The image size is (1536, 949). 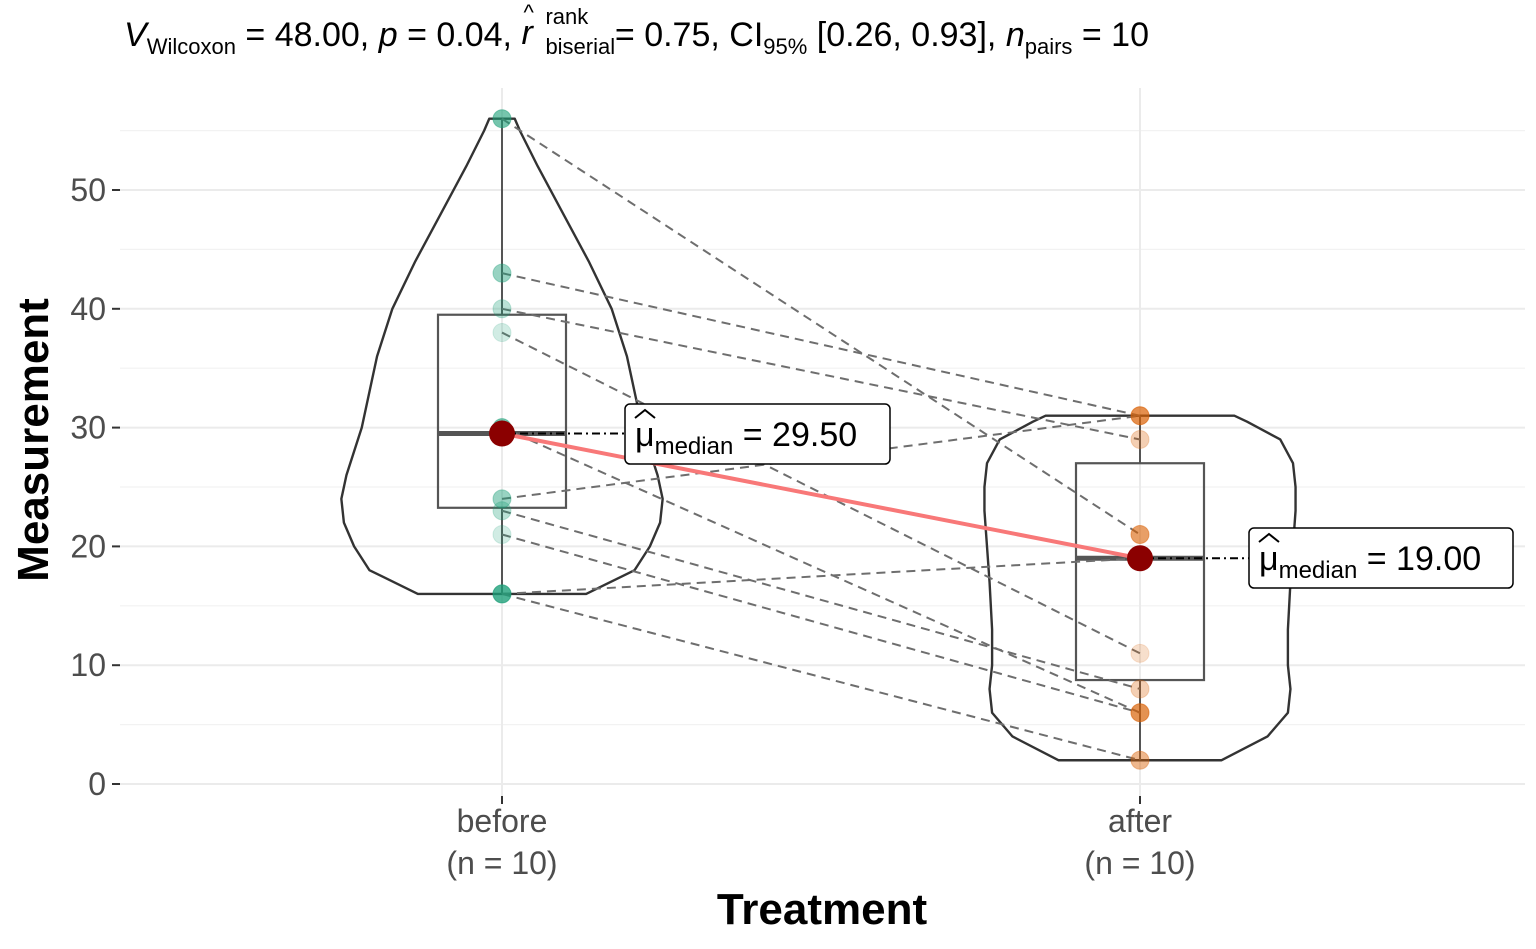 What do you see at coordinates (795, 435) in the screenshot?
I see `median-label-value: = 29.50` at bounding box center [795, 435].